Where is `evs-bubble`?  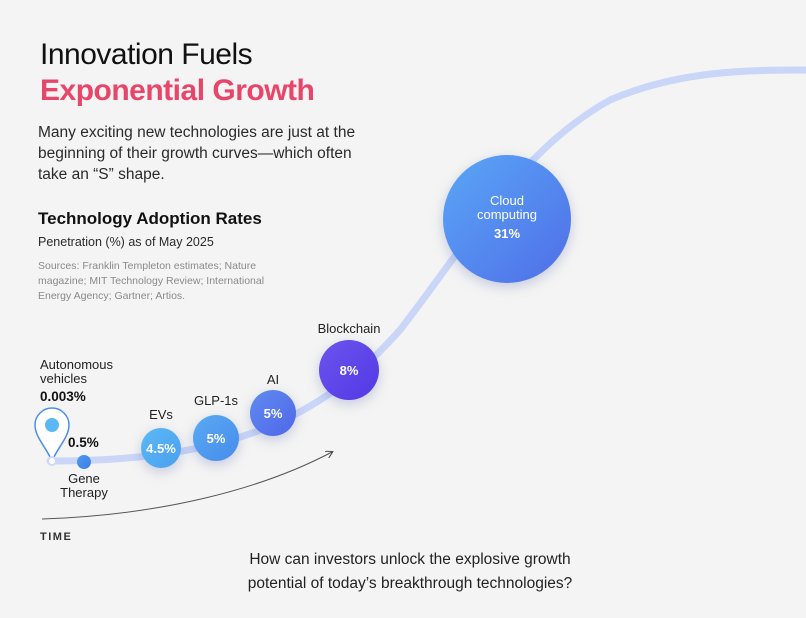
evs-bubble is located at coordinates (161, 448).